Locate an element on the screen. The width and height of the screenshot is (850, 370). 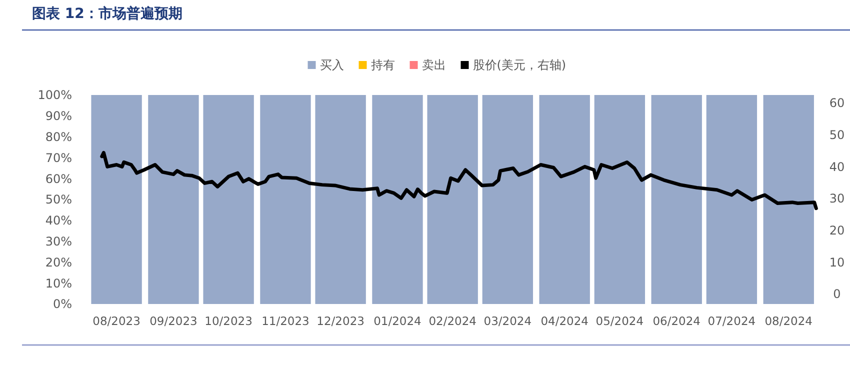
x-tick-label: 08/2024 is located at coordinates (788, 321).